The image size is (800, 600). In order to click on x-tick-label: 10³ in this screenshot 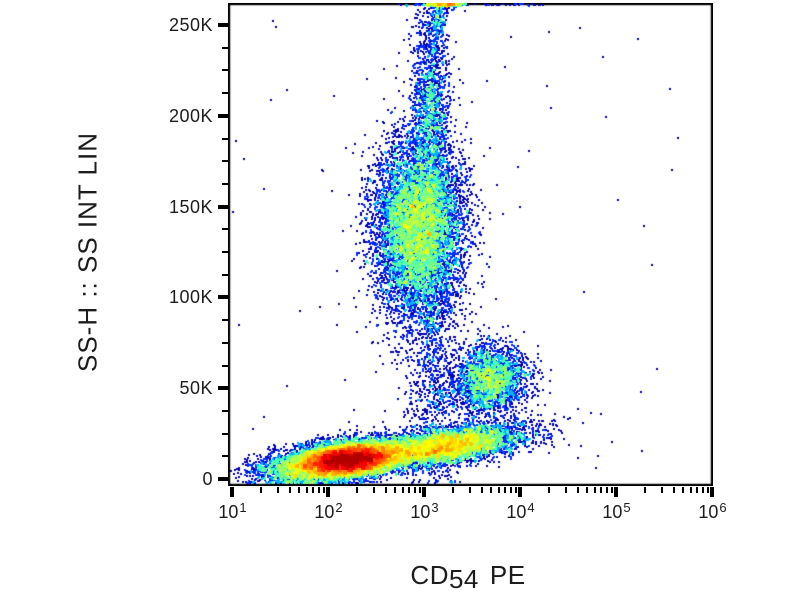, I will do `click(424, 511)`.